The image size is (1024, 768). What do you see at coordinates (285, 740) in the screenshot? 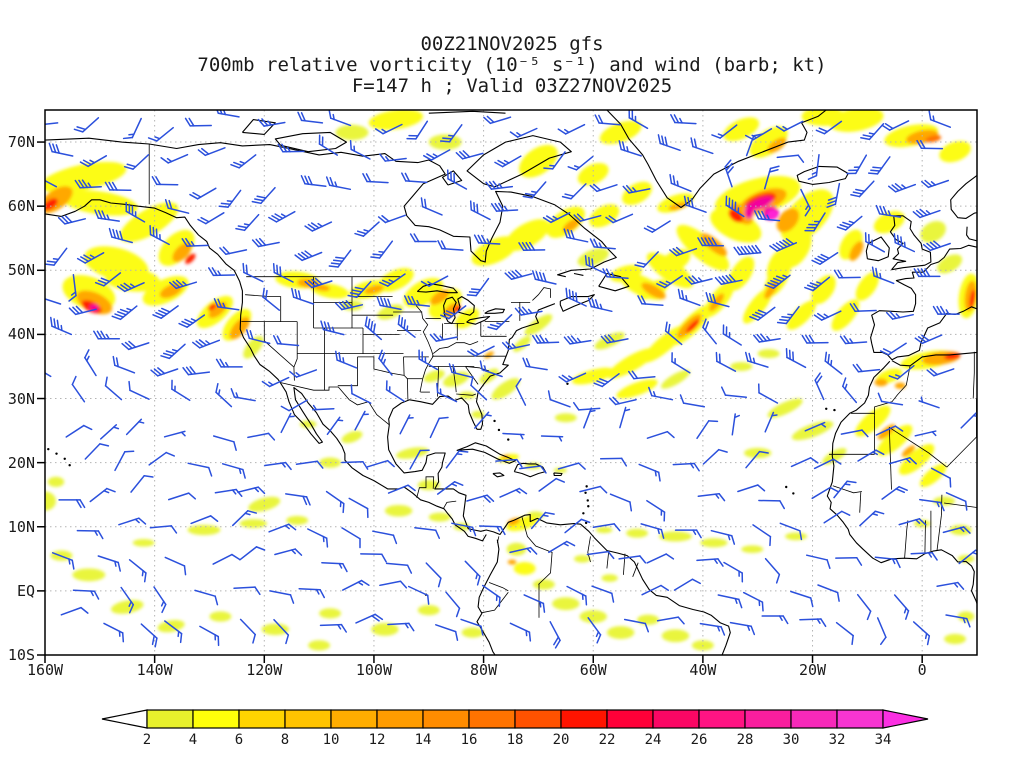
I see `colorbar-tick-label: 8` at bounding box center [285, 740].